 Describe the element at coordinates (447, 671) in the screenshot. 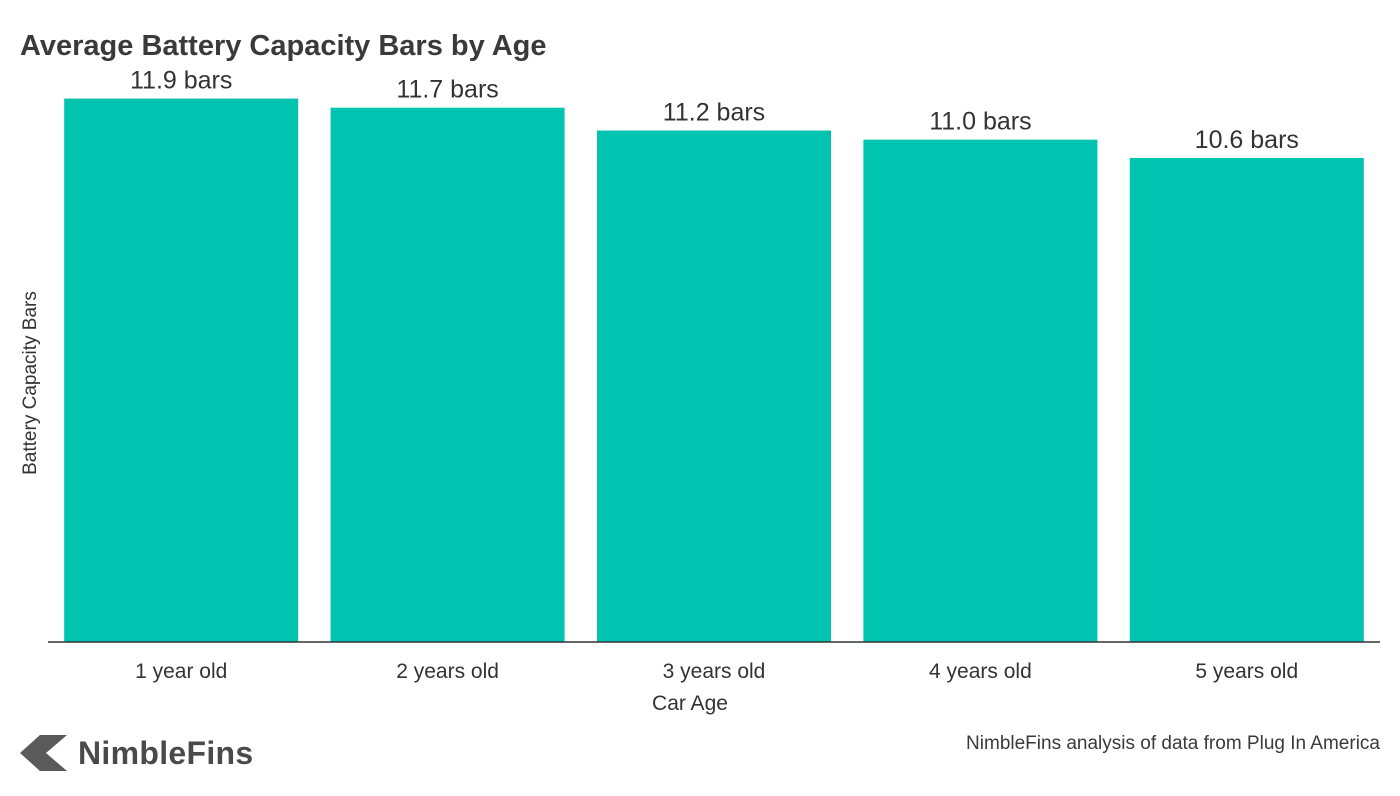

I see `x-tick-label-2: 2 years old` at that location.